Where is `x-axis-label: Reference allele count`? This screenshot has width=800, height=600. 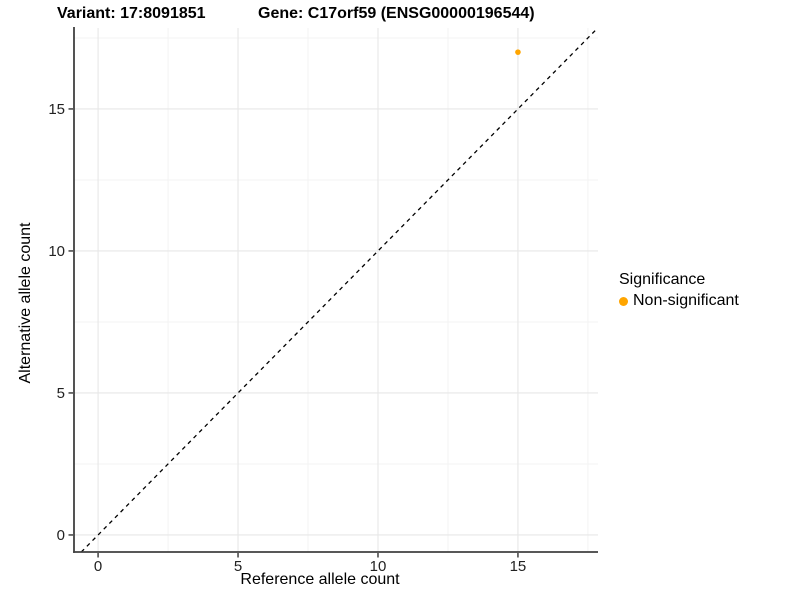
x-axis-label: Reference allele count is located at coordinates (320, 579).